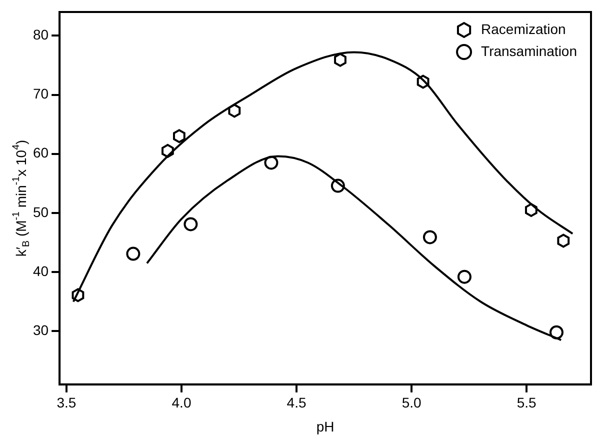  What do you see at coordinates (40, 212) in the screenshot?
I see `y-tick-label: 50` at bounding box center [40, 212].